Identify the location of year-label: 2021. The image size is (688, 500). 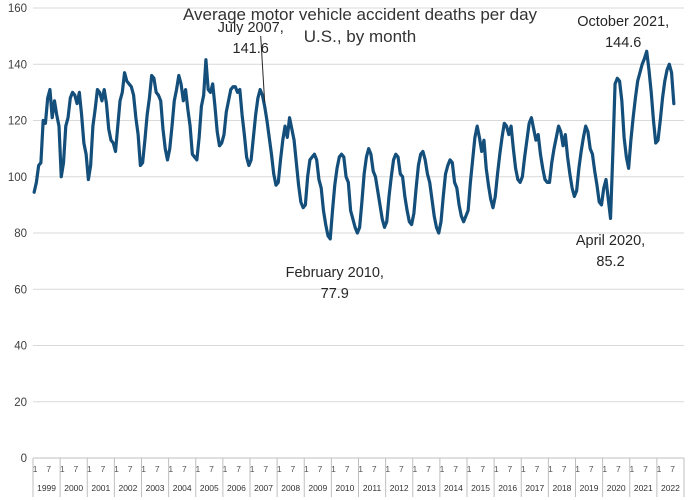
(643, 488).